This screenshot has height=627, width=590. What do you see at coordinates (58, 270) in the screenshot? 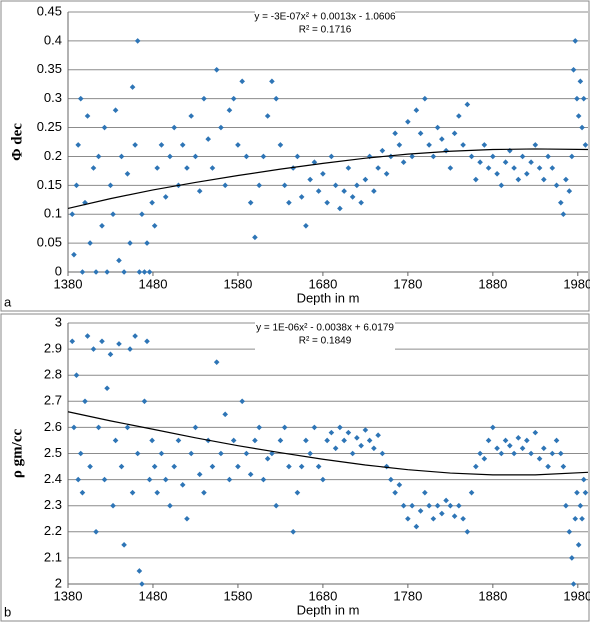
I see `y-tick-label: 0` at bounding box center [58, 270].